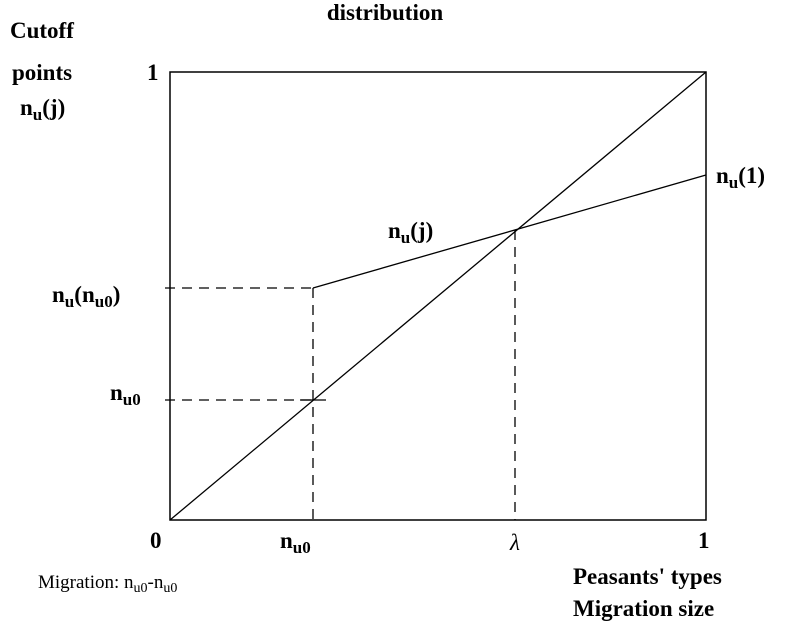 Image resolution: width=799 pixels, height=628 pixels. What do you see at coordinates (42, 109) in the screenshot?
I see `y-axis-label: nu(j)` at bounding box center [42, 109].